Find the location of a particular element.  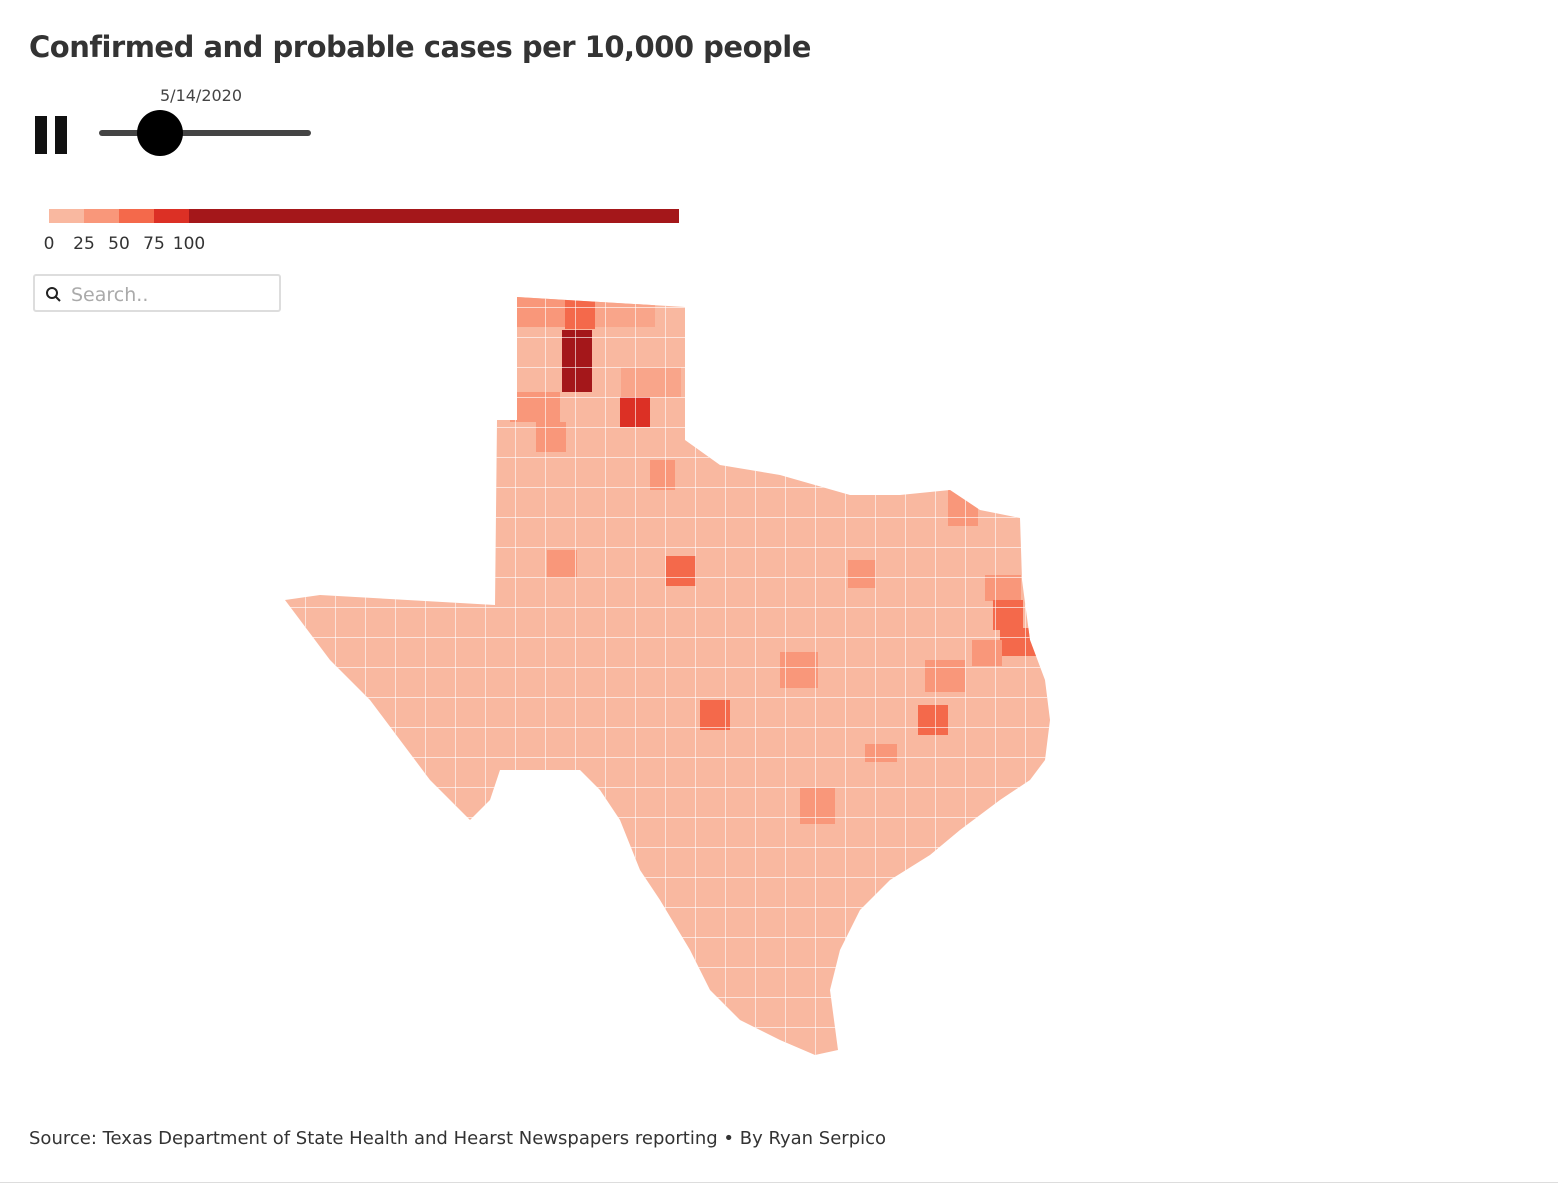

legend-tick-label: 25 is located at coordinates (84, 244).